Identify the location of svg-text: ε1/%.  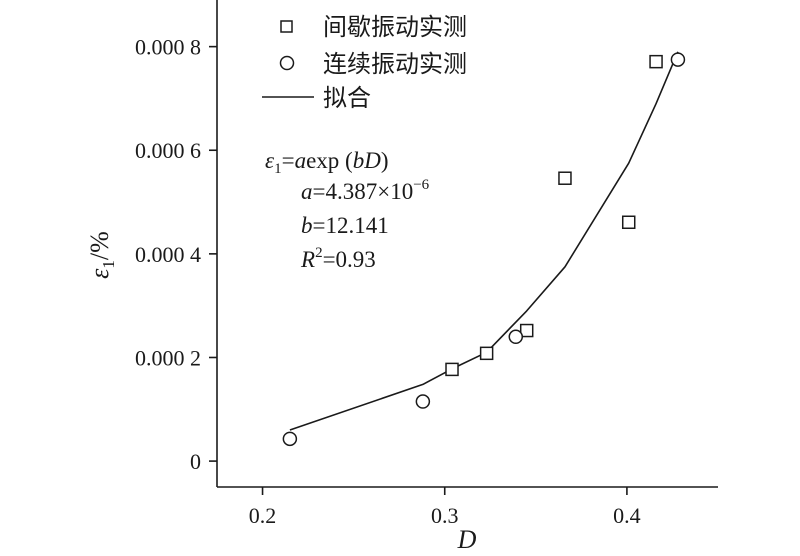
(101, 255).